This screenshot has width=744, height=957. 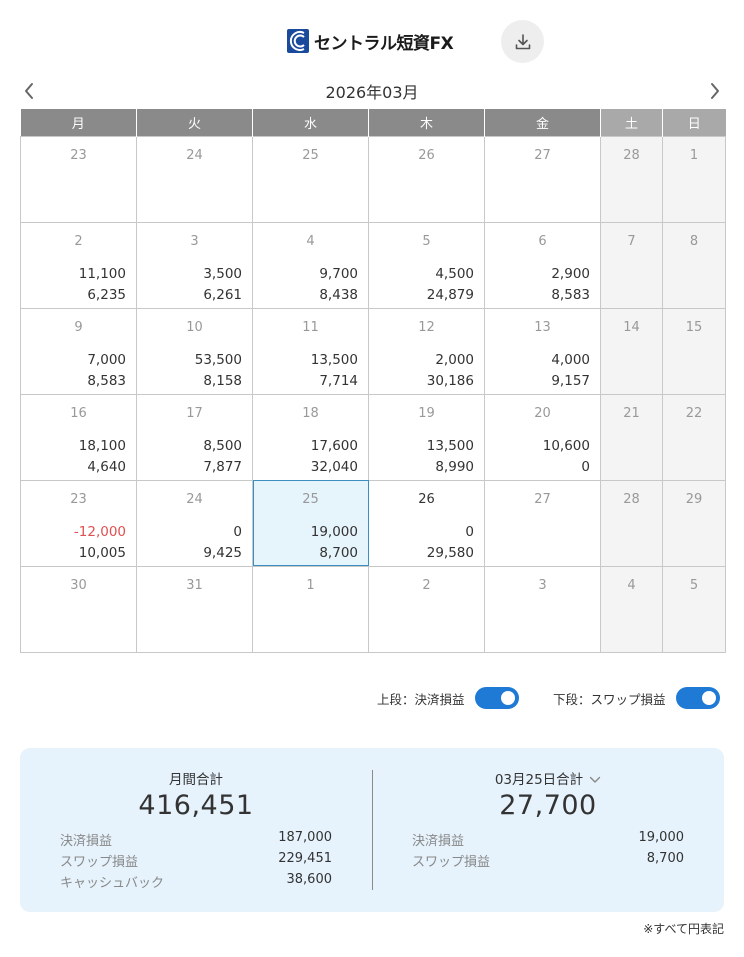 I want to click on calendar-day-cell: 25, so click(x=310, y=179).